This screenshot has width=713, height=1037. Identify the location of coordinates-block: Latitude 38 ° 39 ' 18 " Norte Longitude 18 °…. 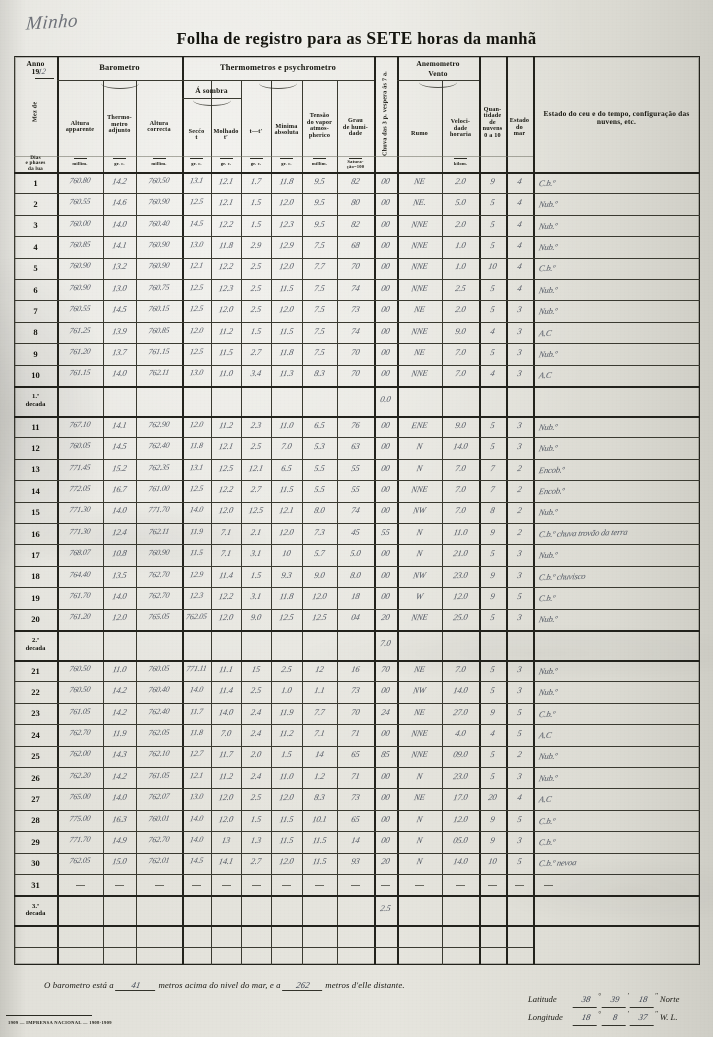
(603, 1008).